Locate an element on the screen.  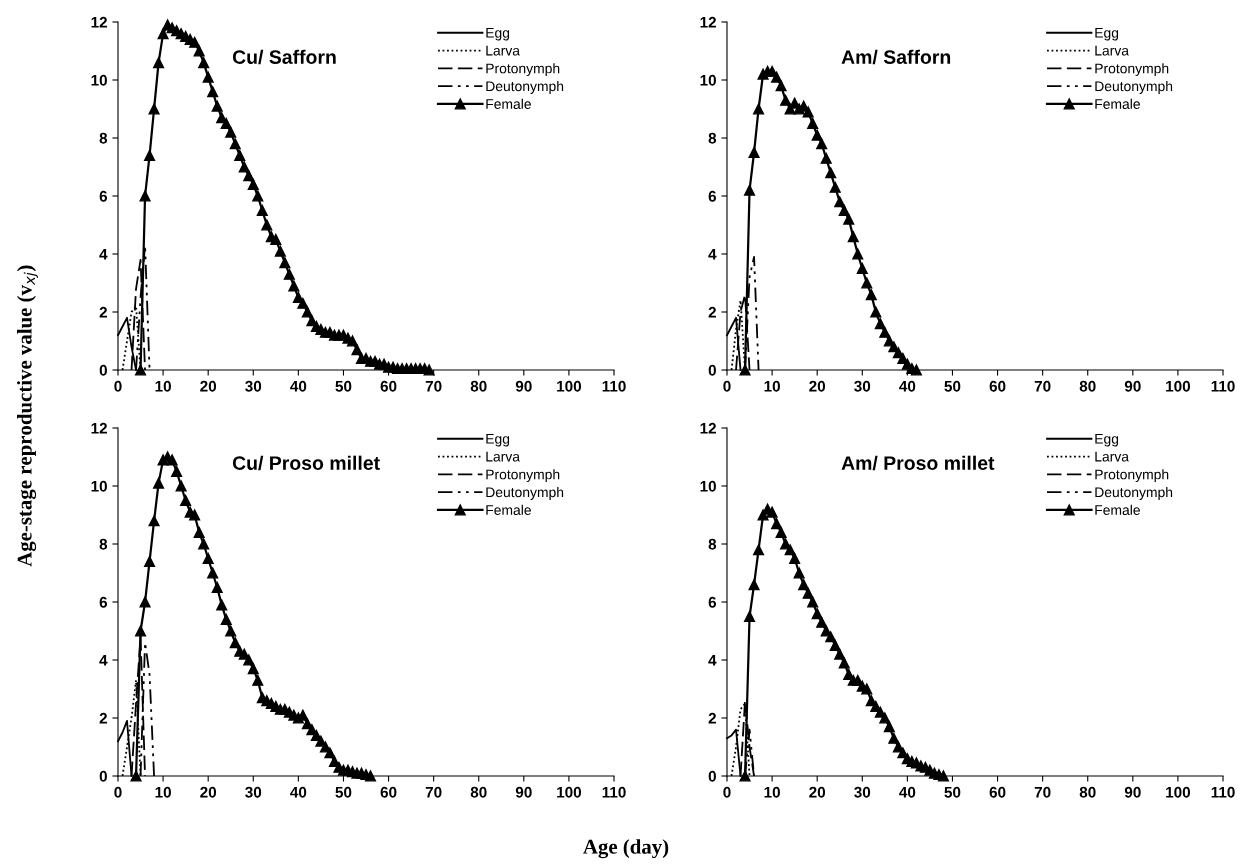
text: Am/ Proso millet is located at coordinates (918, 463).